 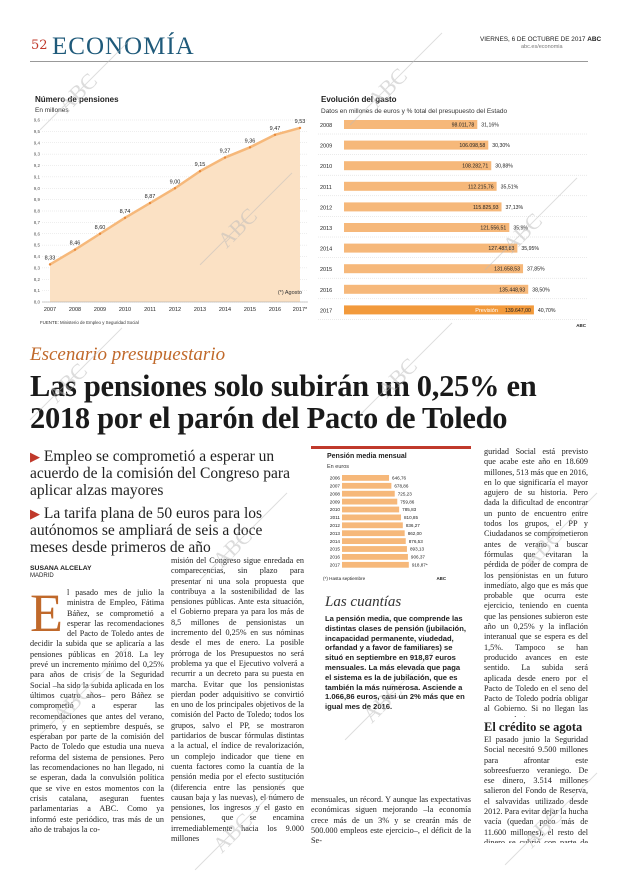 I want to click on value-label: 106.098,58, so click(x=472, y=146).